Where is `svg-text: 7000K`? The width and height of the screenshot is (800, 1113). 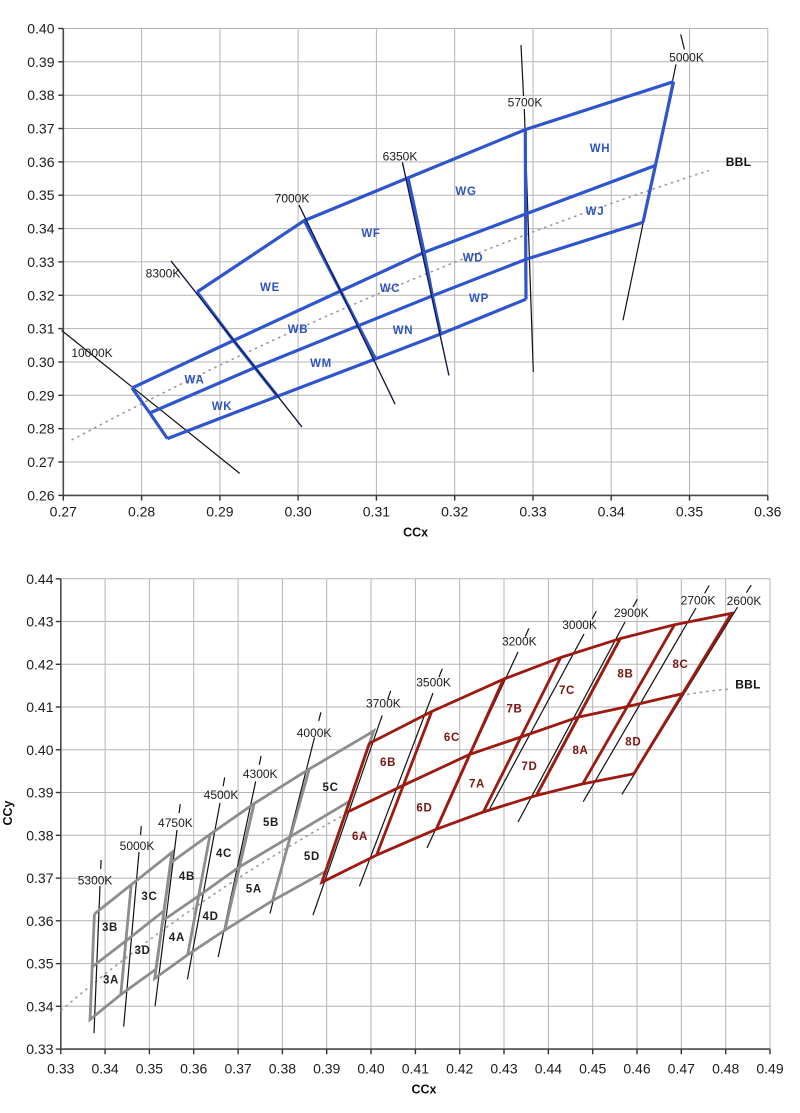
svg-text: 7000K is located at coordinates (292, 198).